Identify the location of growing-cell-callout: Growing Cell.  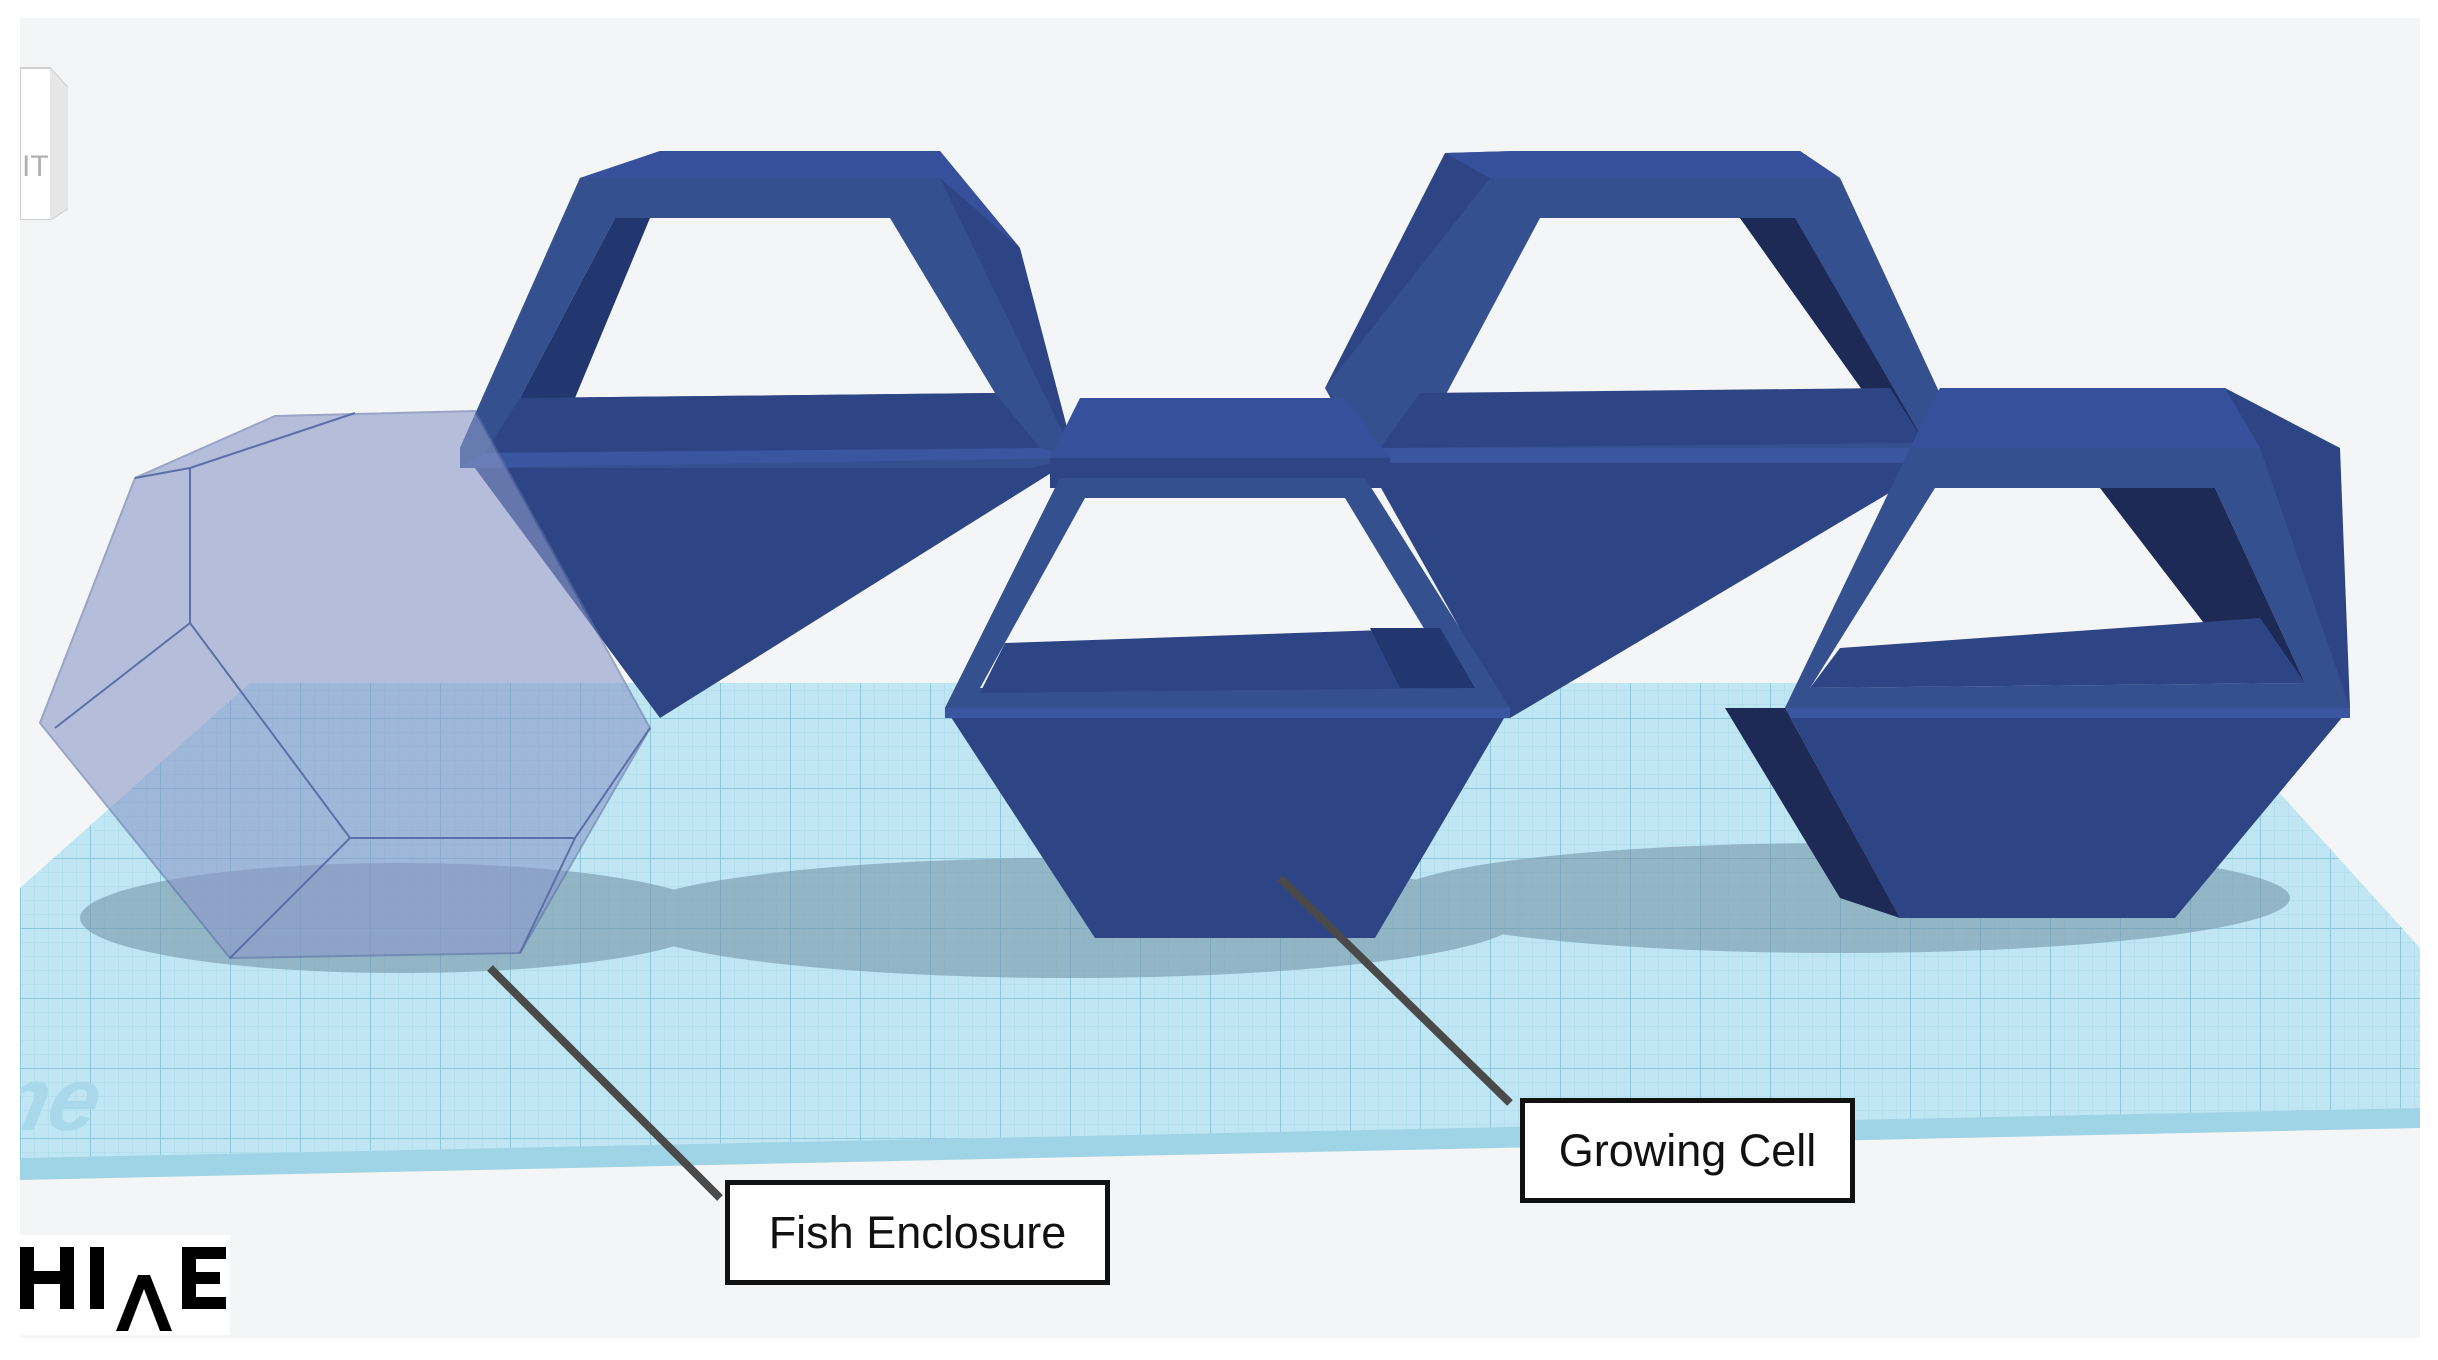
(1687, 1150).